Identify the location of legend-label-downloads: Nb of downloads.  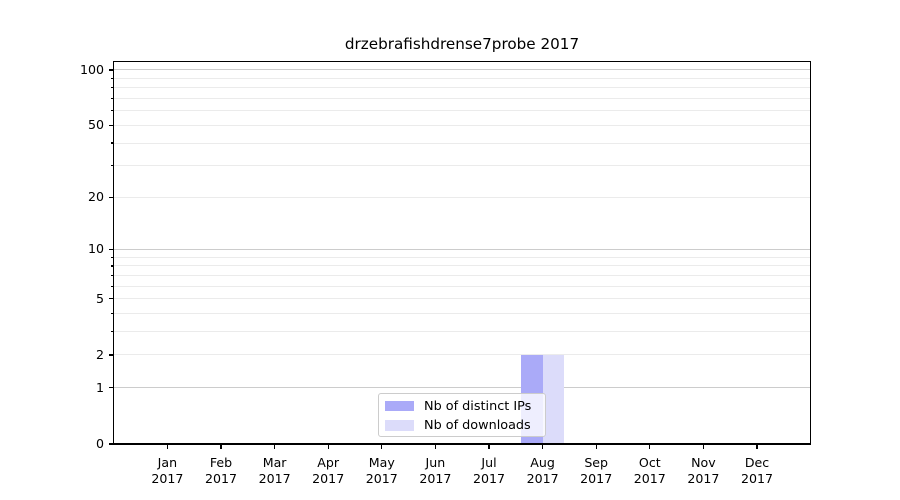
(477, 425).